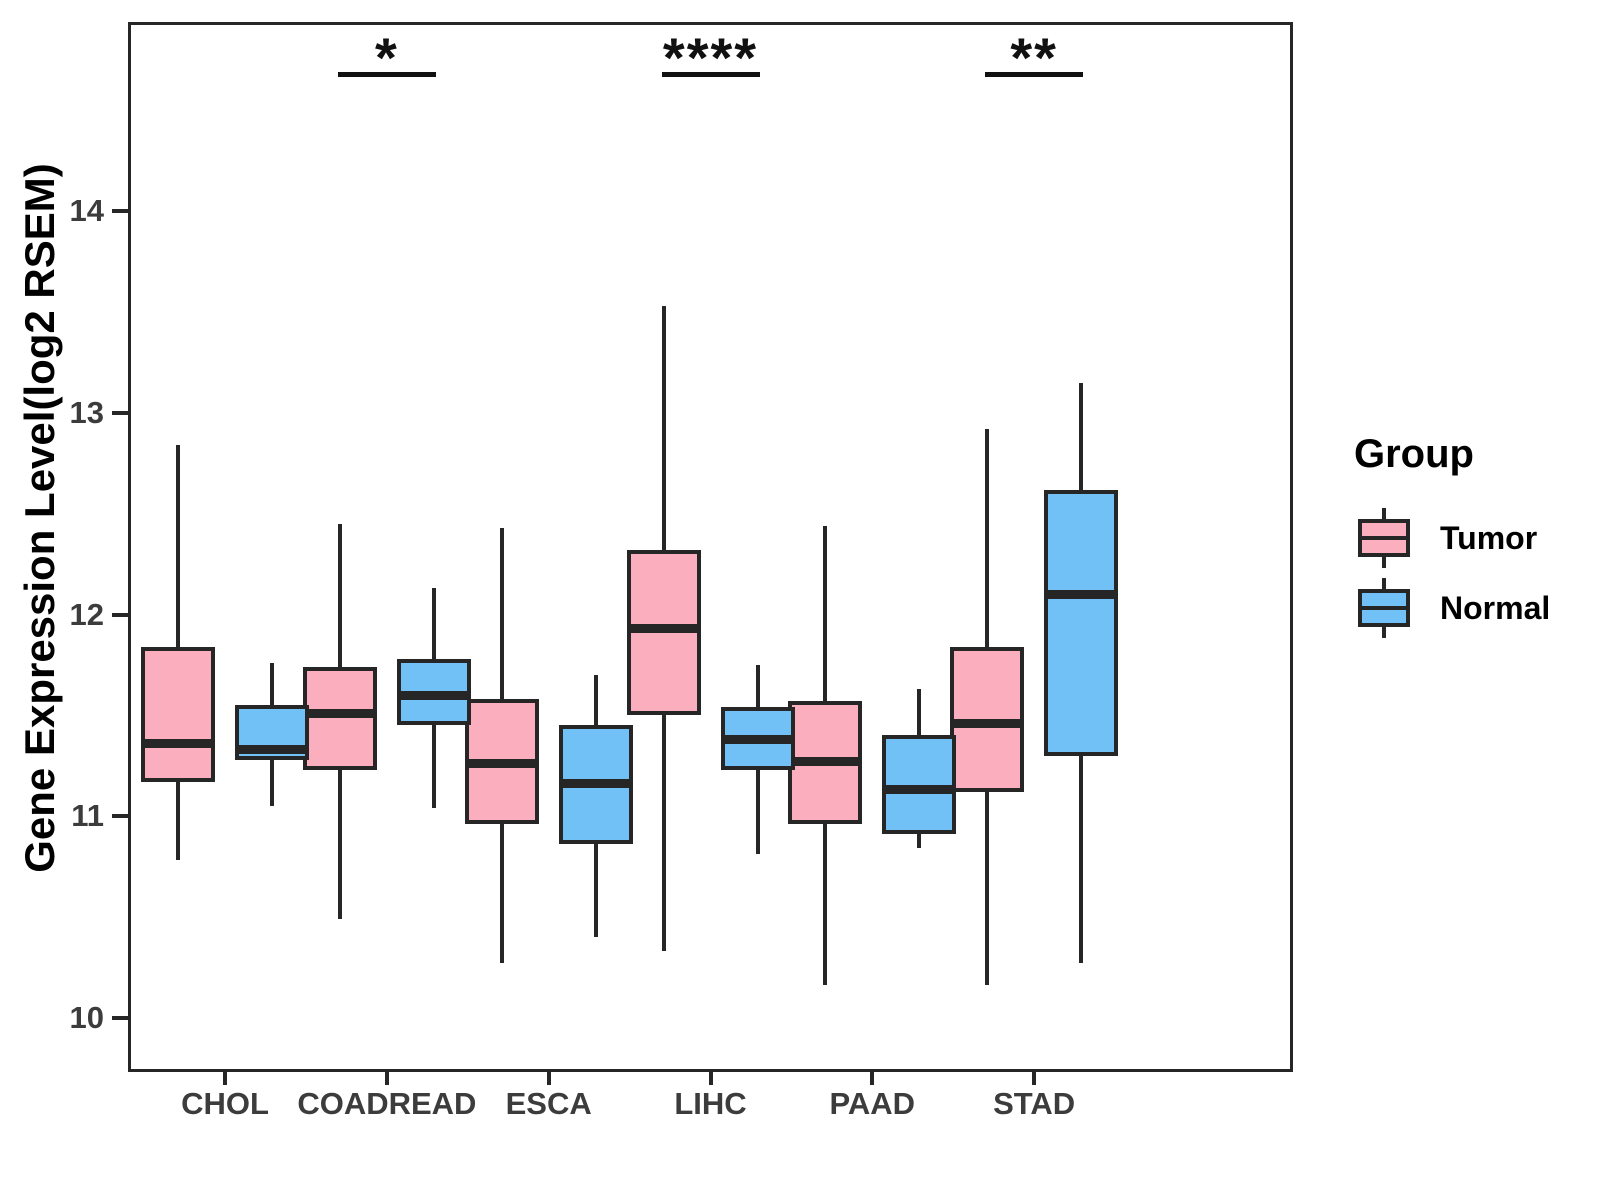  Describe the element at coordinates (178, 743) in the screenshot. I see `median-tumor-CHOL` at that location.